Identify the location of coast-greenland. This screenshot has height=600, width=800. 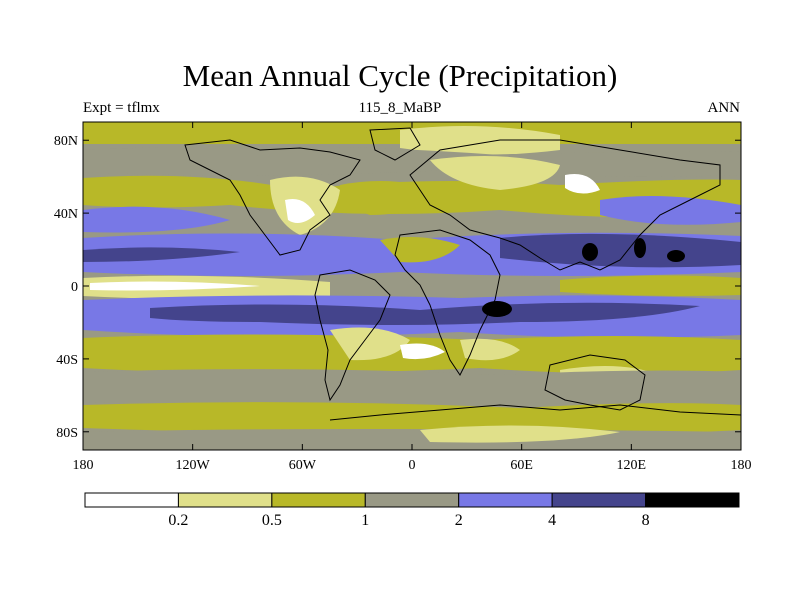
(395, 144).